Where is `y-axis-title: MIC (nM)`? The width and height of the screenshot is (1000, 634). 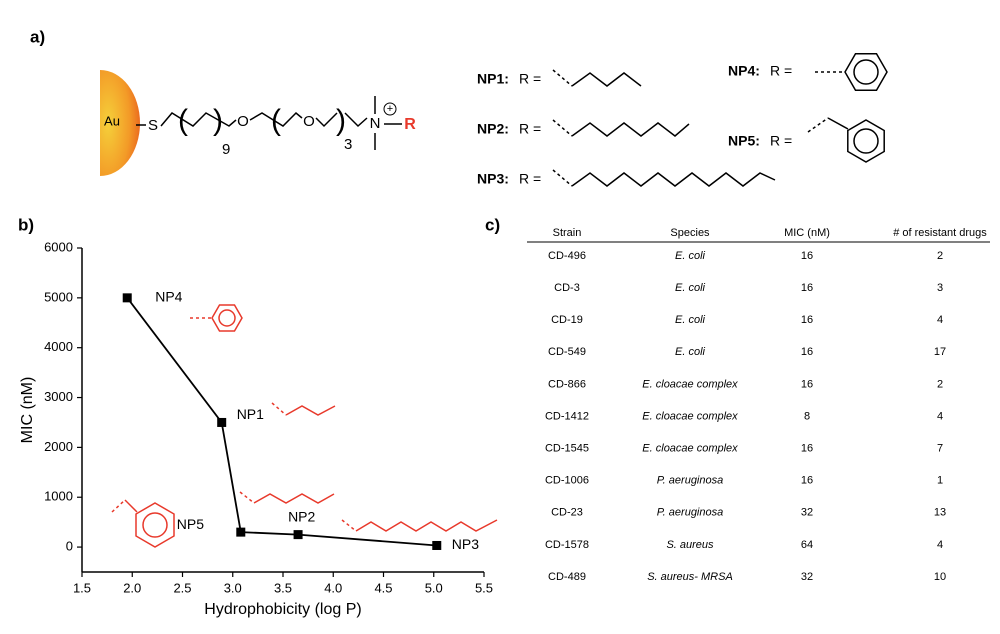 y-axis-title: MIC (nM) is located at coordinates (27, 410).